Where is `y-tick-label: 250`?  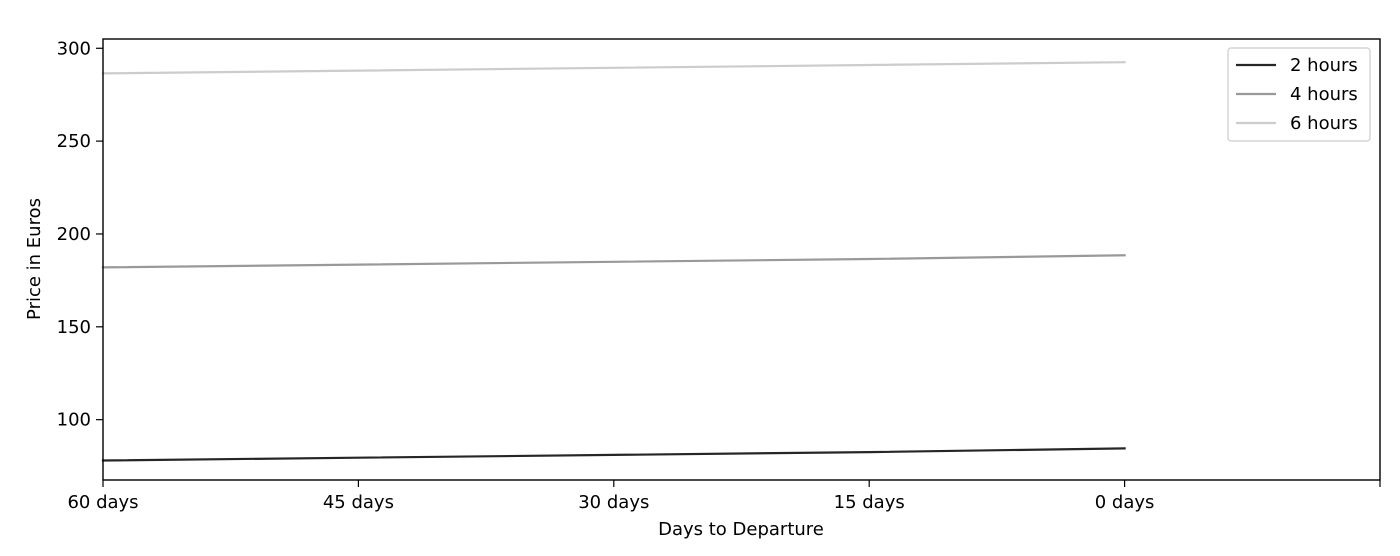
y-tick-label: 250 is located at coordinates (74, 141).